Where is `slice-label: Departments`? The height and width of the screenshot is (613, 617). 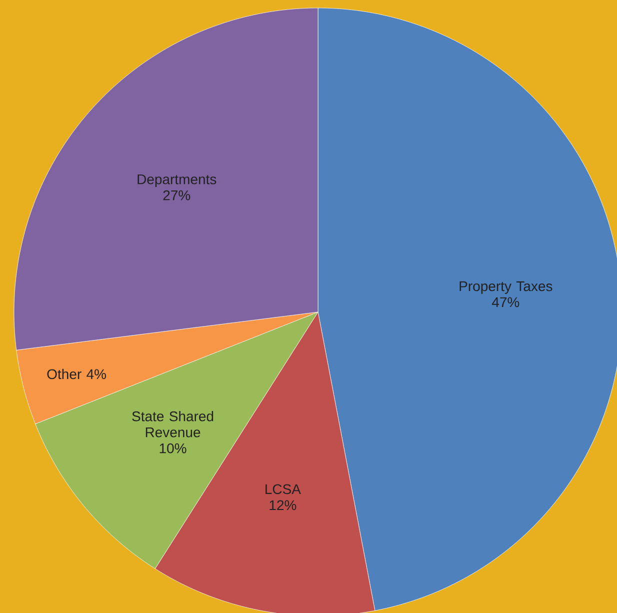
slice-label: Departments is located at coordinates (177, 181).